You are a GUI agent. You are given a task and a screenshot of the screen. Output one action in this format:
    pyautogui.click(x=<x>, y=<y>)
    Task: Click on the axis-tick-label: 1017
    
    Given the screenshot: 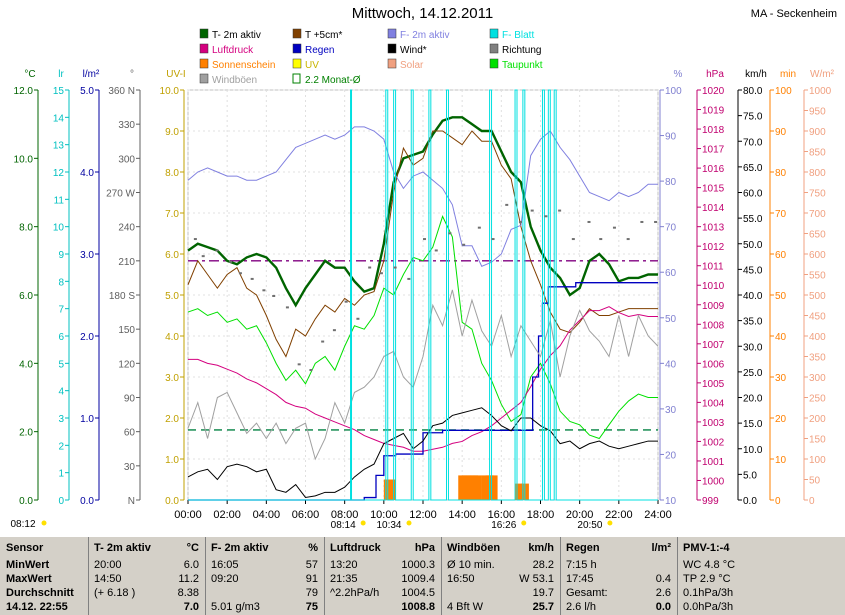 What is the action you would take?
    pyautogui.click(x=713, y=150)
    